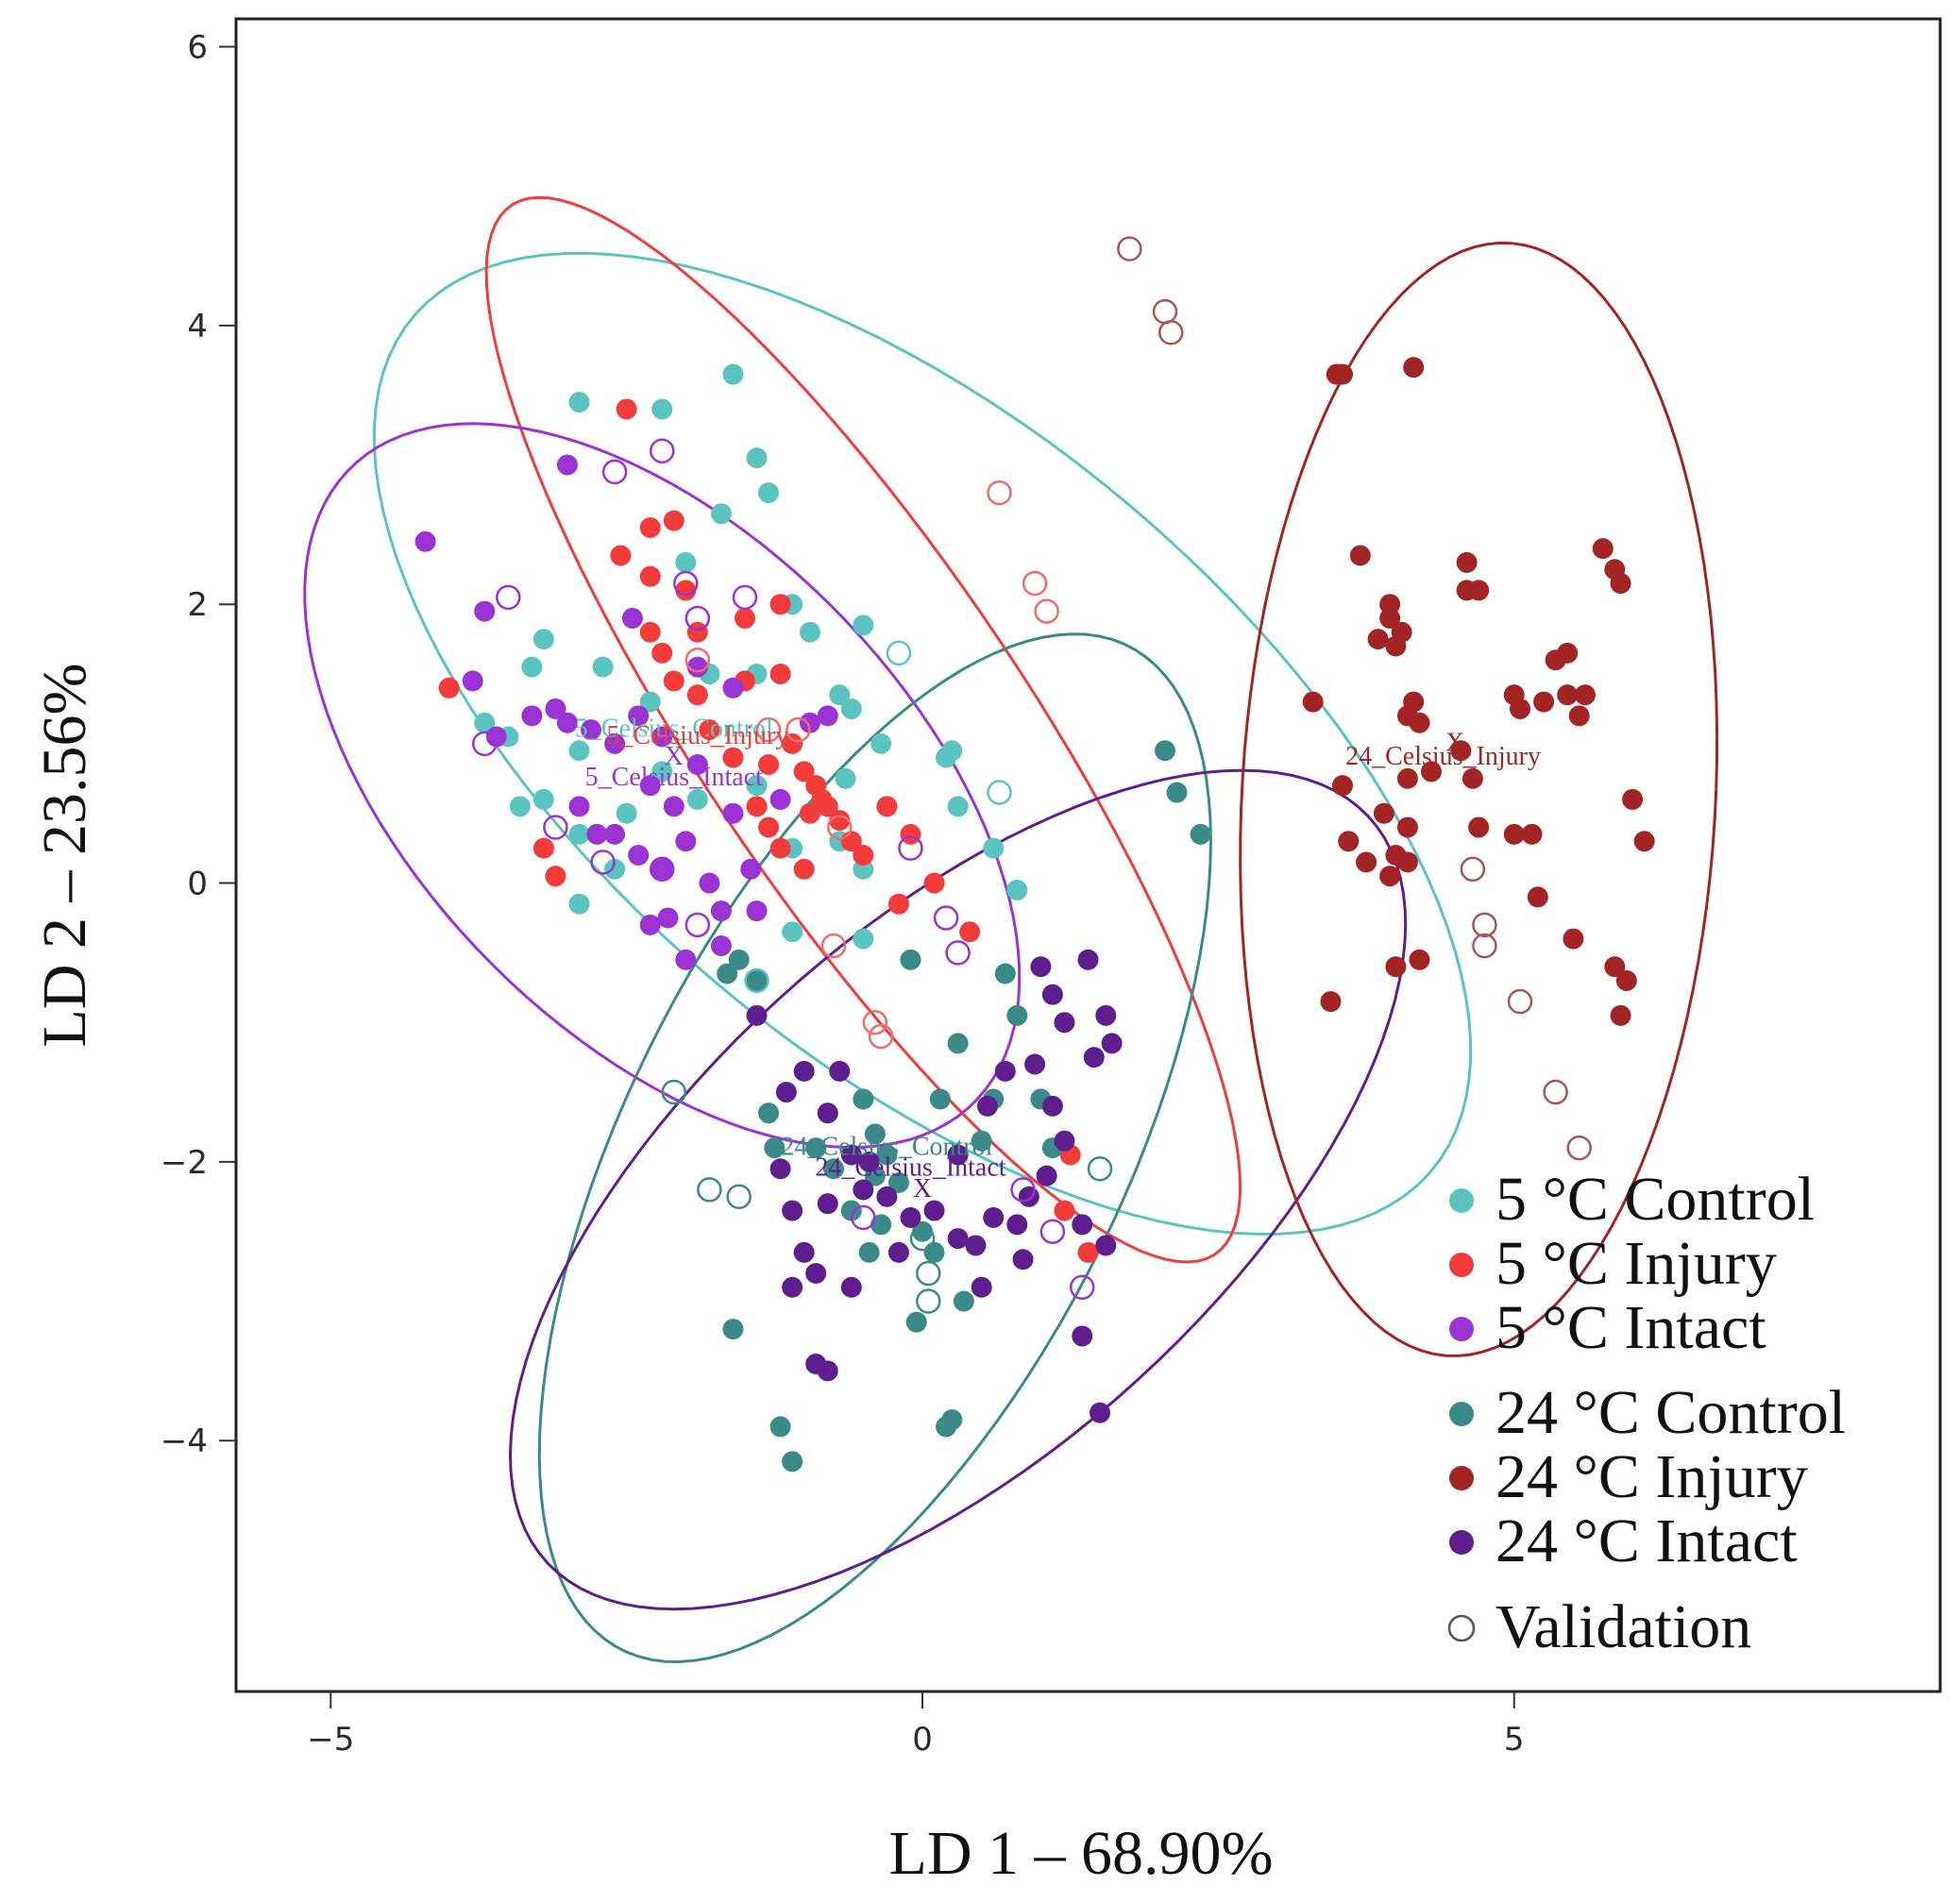 The image size is (1960, 1902). What do you see at coordinates (184, 1441) in the screenshot?
I see `y-tick-label: −4` at bounding box center [184, 1441].